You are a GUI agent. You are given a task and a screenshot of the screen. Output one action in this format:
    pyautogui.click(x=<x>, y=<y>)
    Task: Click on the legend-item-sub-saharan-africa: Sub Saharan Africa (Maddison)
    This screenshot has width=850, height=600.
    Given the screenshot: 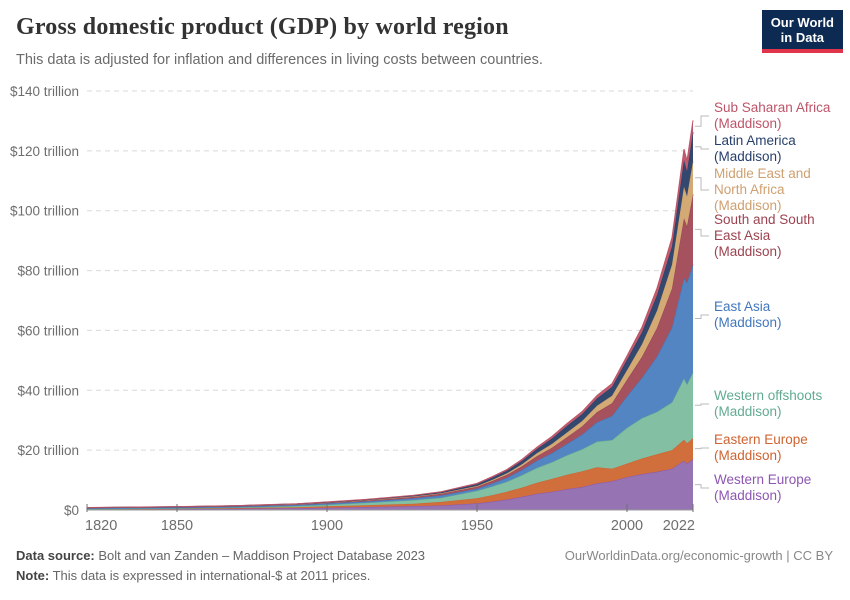 What is the action you would take?
    pyautogui.click(x=772, y=116)
    